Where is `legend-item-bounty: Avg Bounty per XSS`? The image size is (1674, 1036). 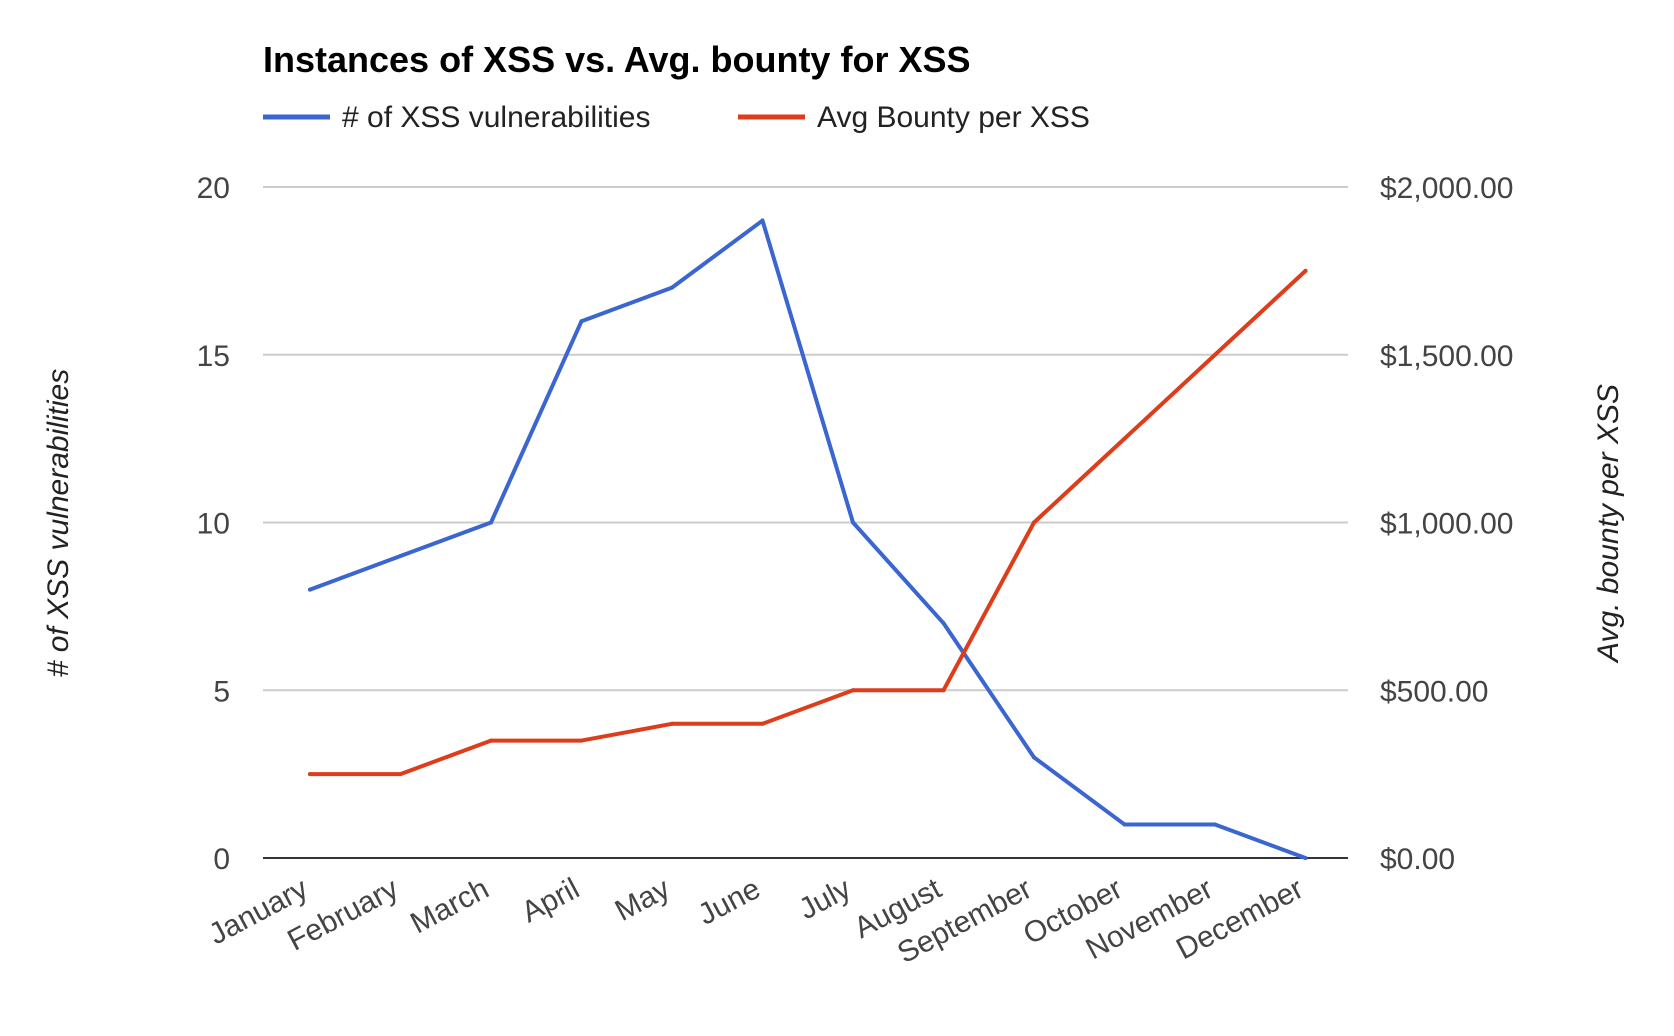
legend-item-bounty: Avg Bounty per XSS is located at coordinates (914, 117).